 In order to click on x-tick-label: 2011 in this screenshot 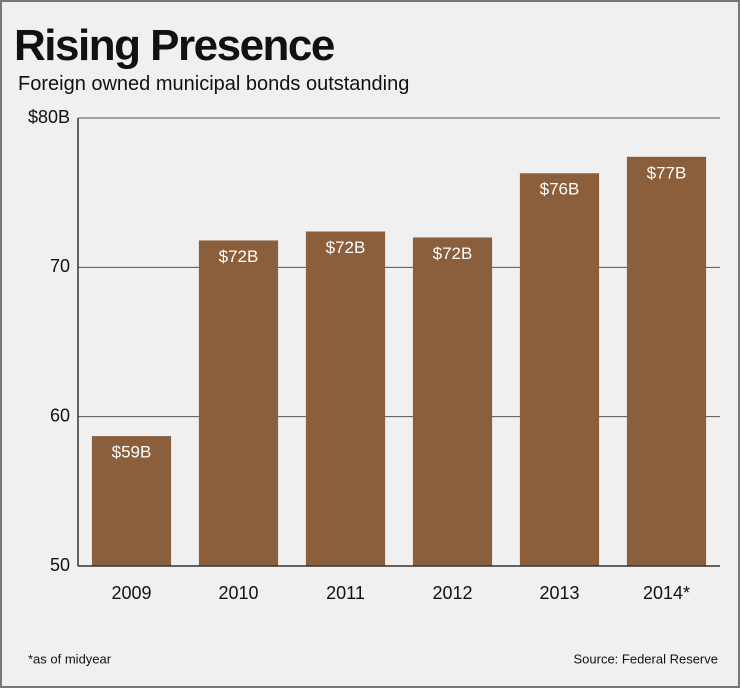, I will do `click(345, 593)`.